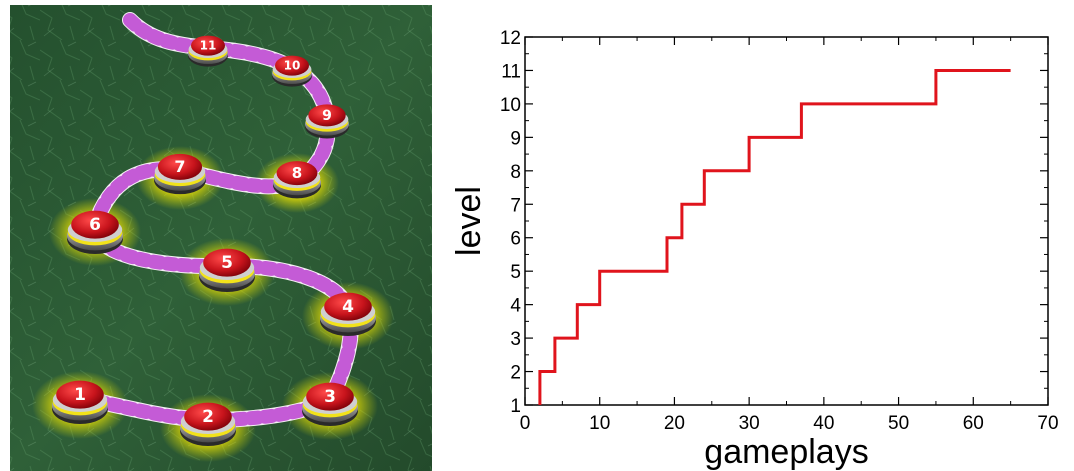  I want to click on y-tick-label: 3, so click(515, 339).